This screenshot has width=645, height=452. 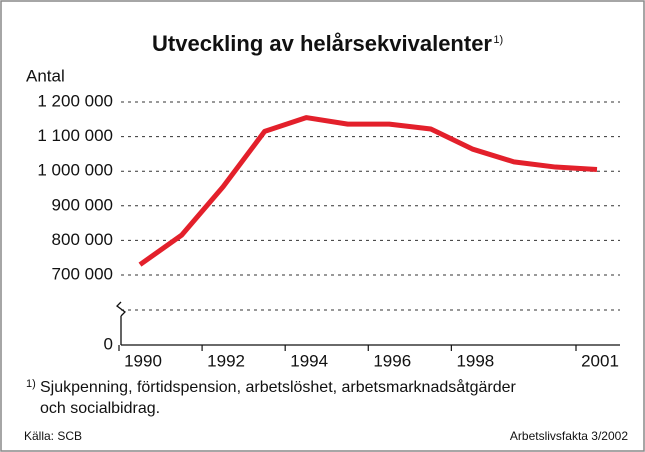 What do you see at coordinates (45, 75) in the screenshot?
I see `y-axis-label: Antal` at bounding box center [45, 75].